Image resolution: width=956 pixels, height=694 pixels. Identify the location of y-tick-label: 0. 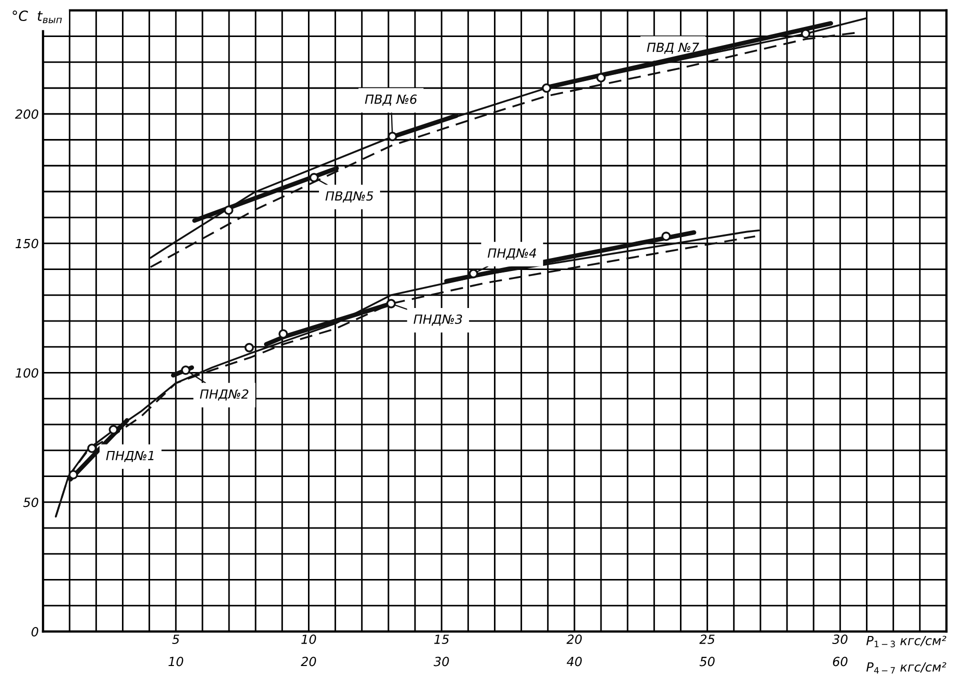
(35, 631).